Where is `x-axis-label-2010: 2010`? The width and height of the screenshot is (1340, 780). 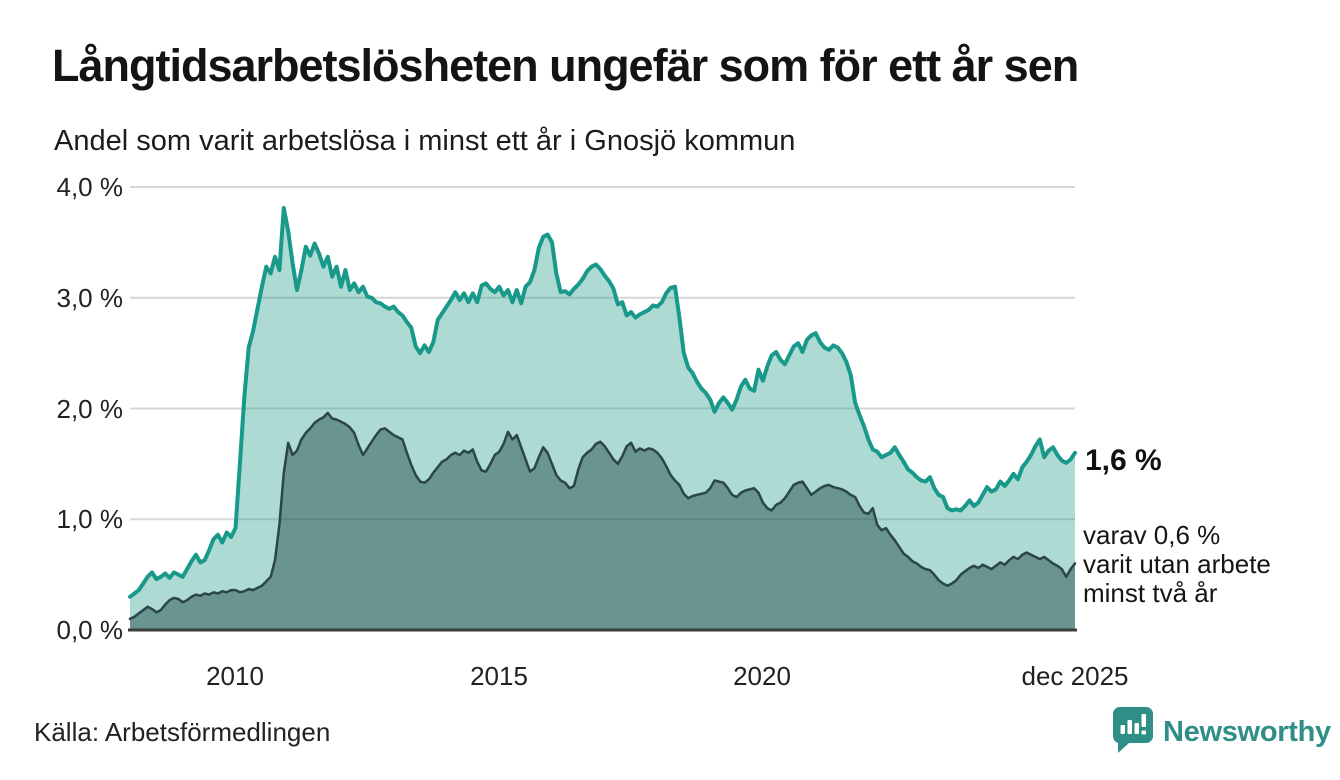 x-axis-label-2010: 2010 is located at coordinates (235, 676).